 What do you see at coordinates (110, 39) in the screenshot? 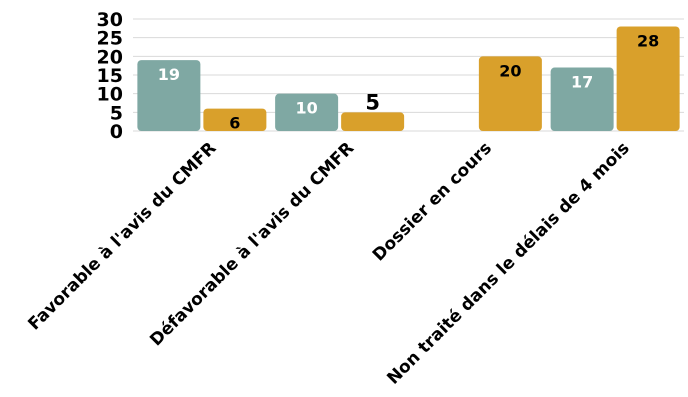
I see `y-tick-label: 25` at bounding box center [110, 39].